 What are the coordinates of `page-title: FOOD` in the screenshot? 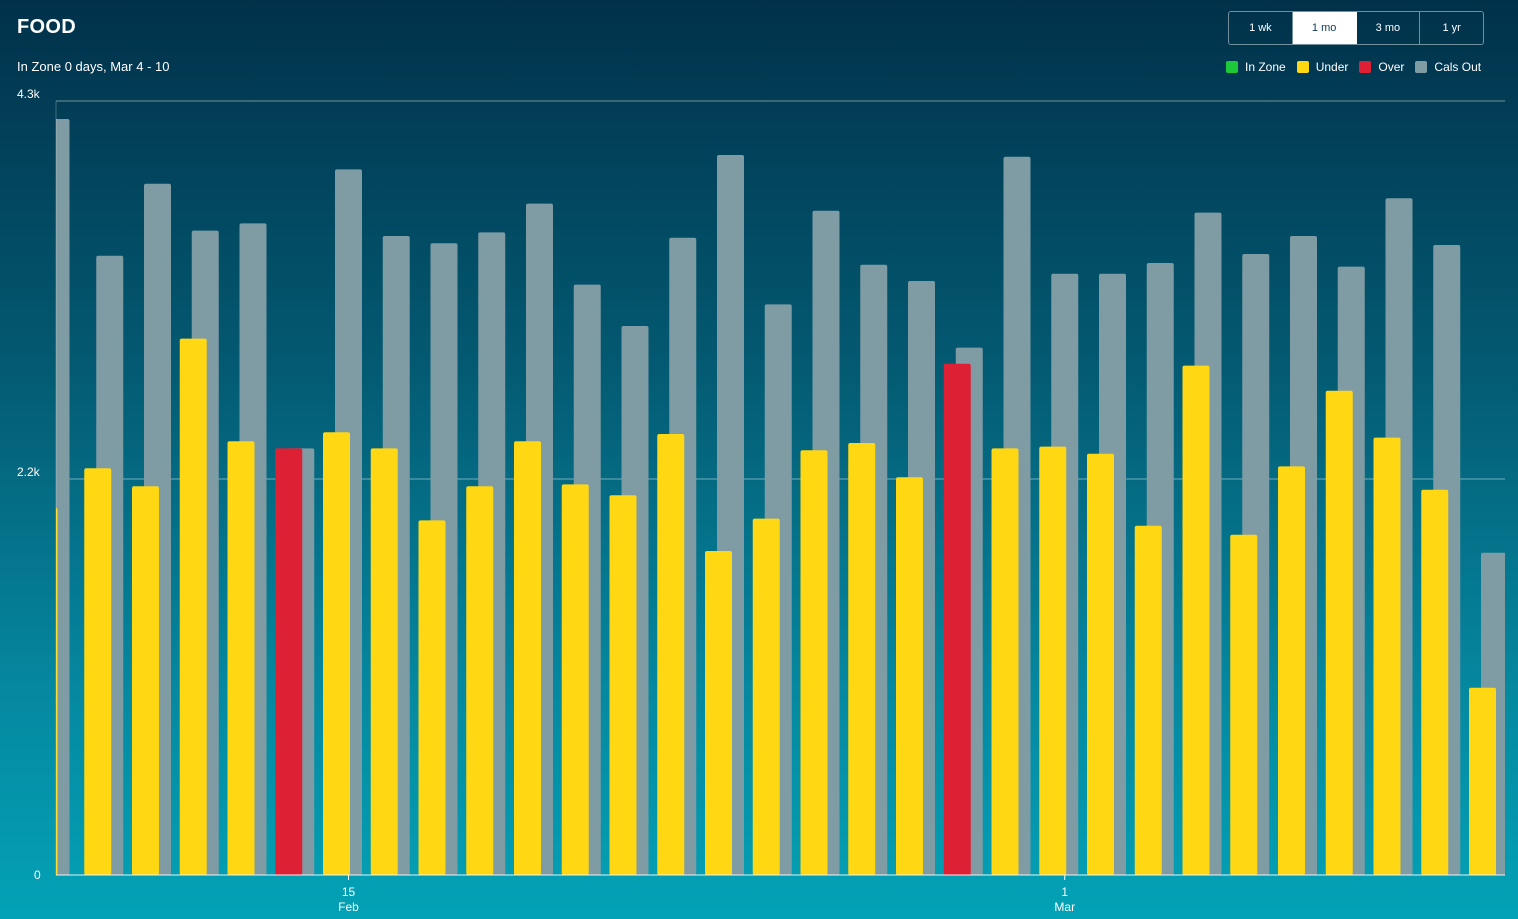 It's located at (46, 27).